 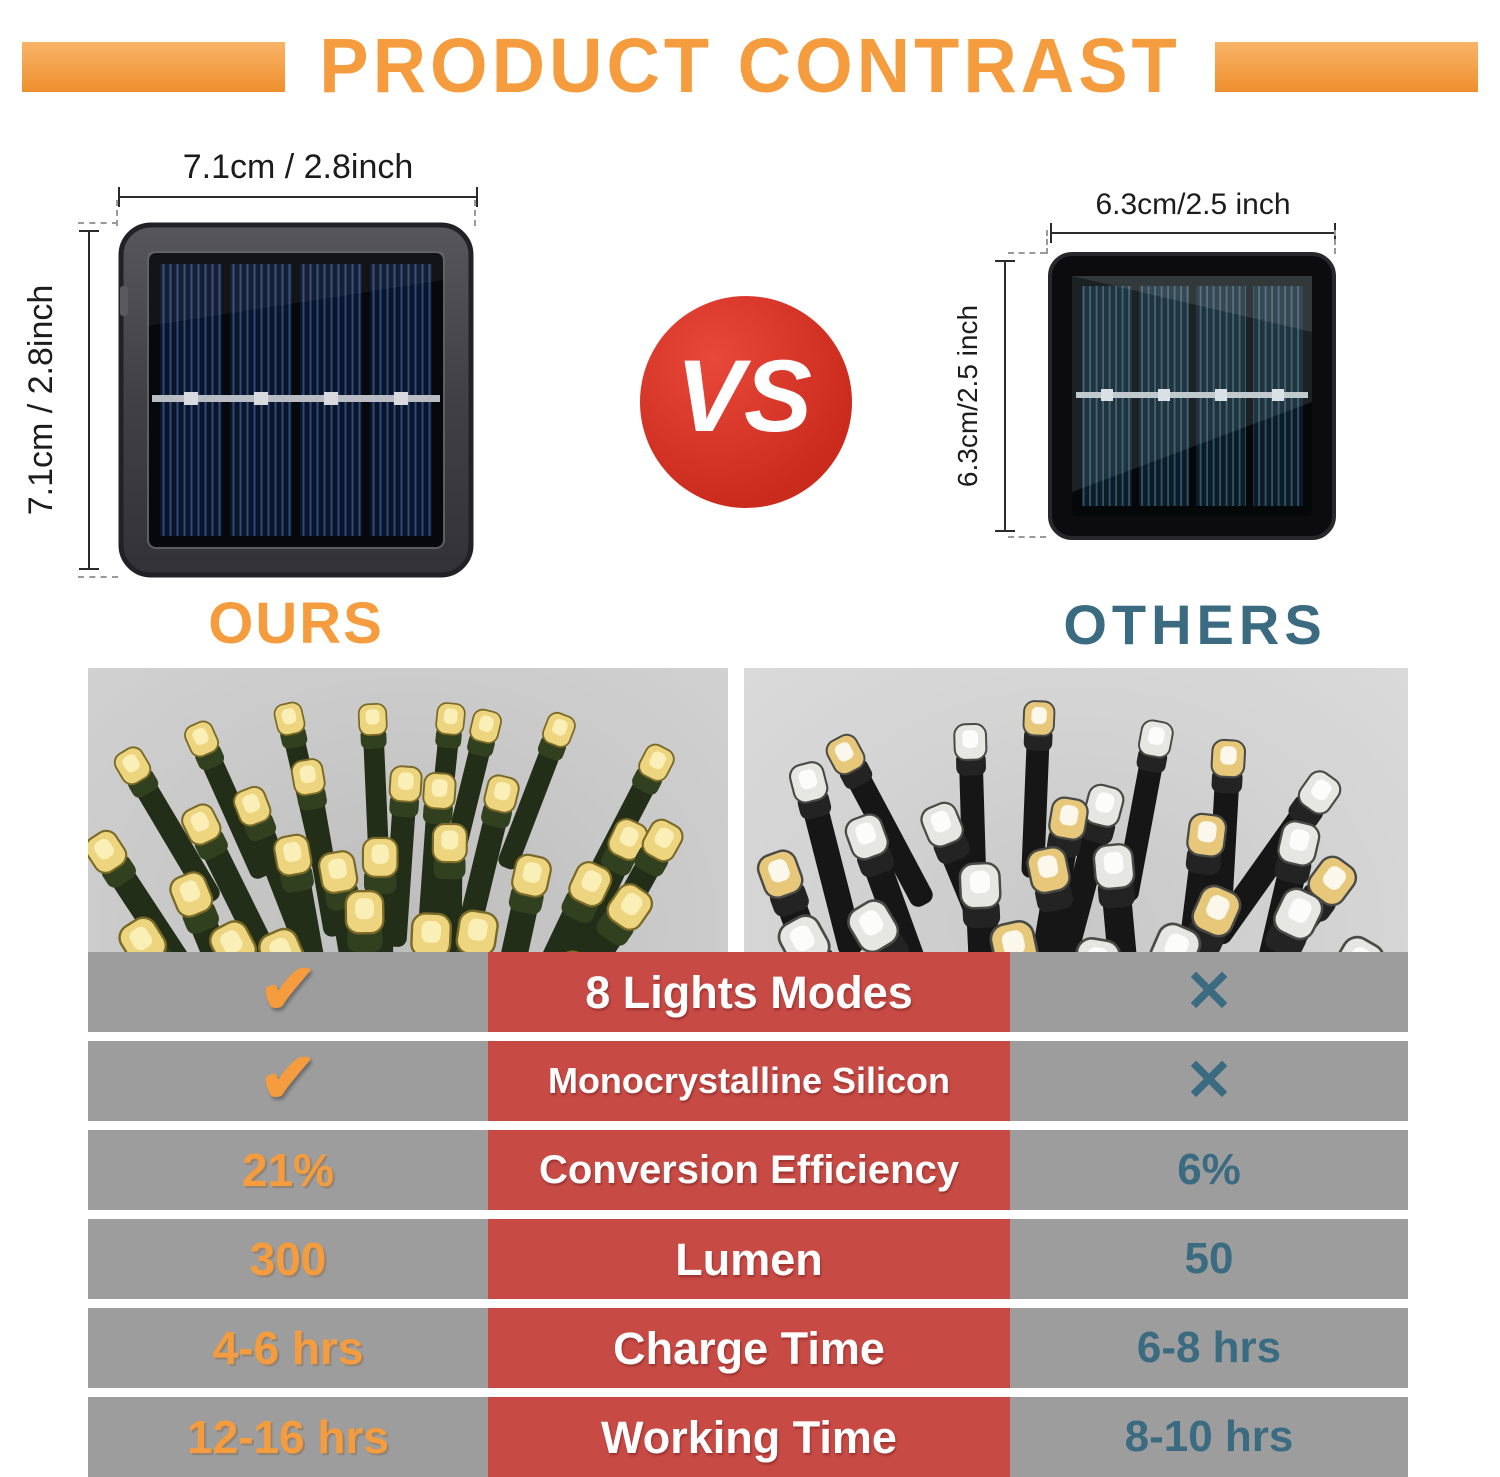 What do you see at coordinates (89, 400) in the screenshot?
I see `ours-height-dimension-line` at bounding box center [89, 400].